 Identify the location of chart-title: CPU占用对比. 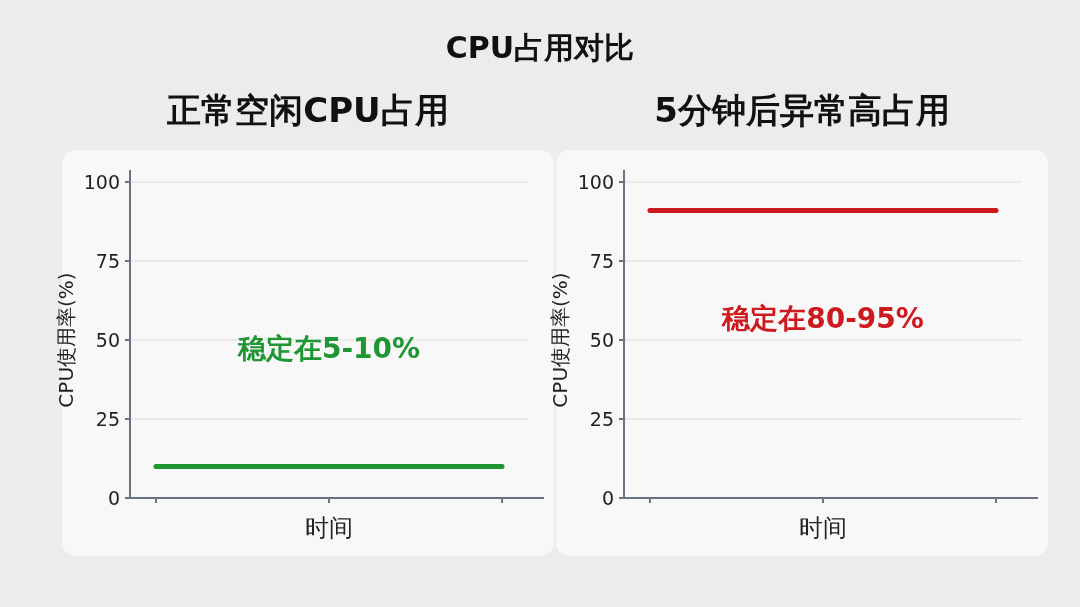
(540, 47).